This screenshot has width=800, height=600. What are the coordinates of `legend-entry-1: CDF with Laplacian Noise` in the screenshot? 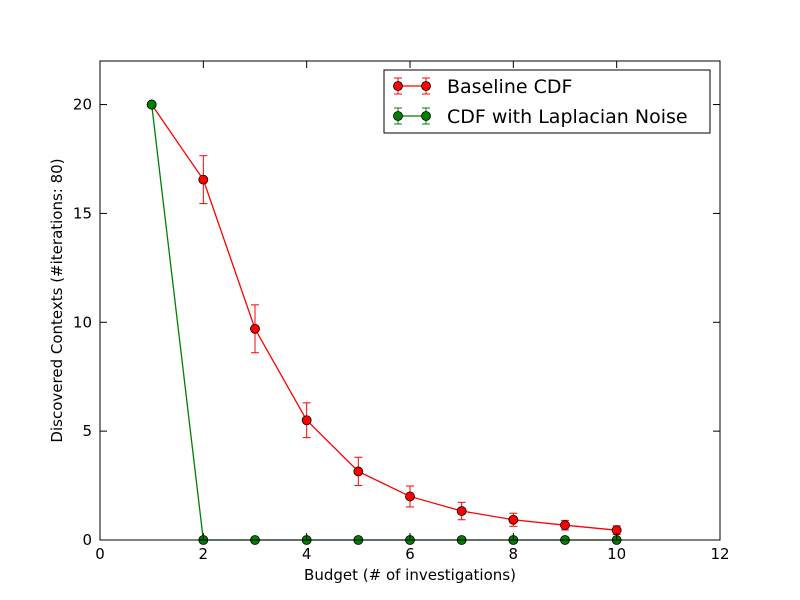 It's located at (540, 117).